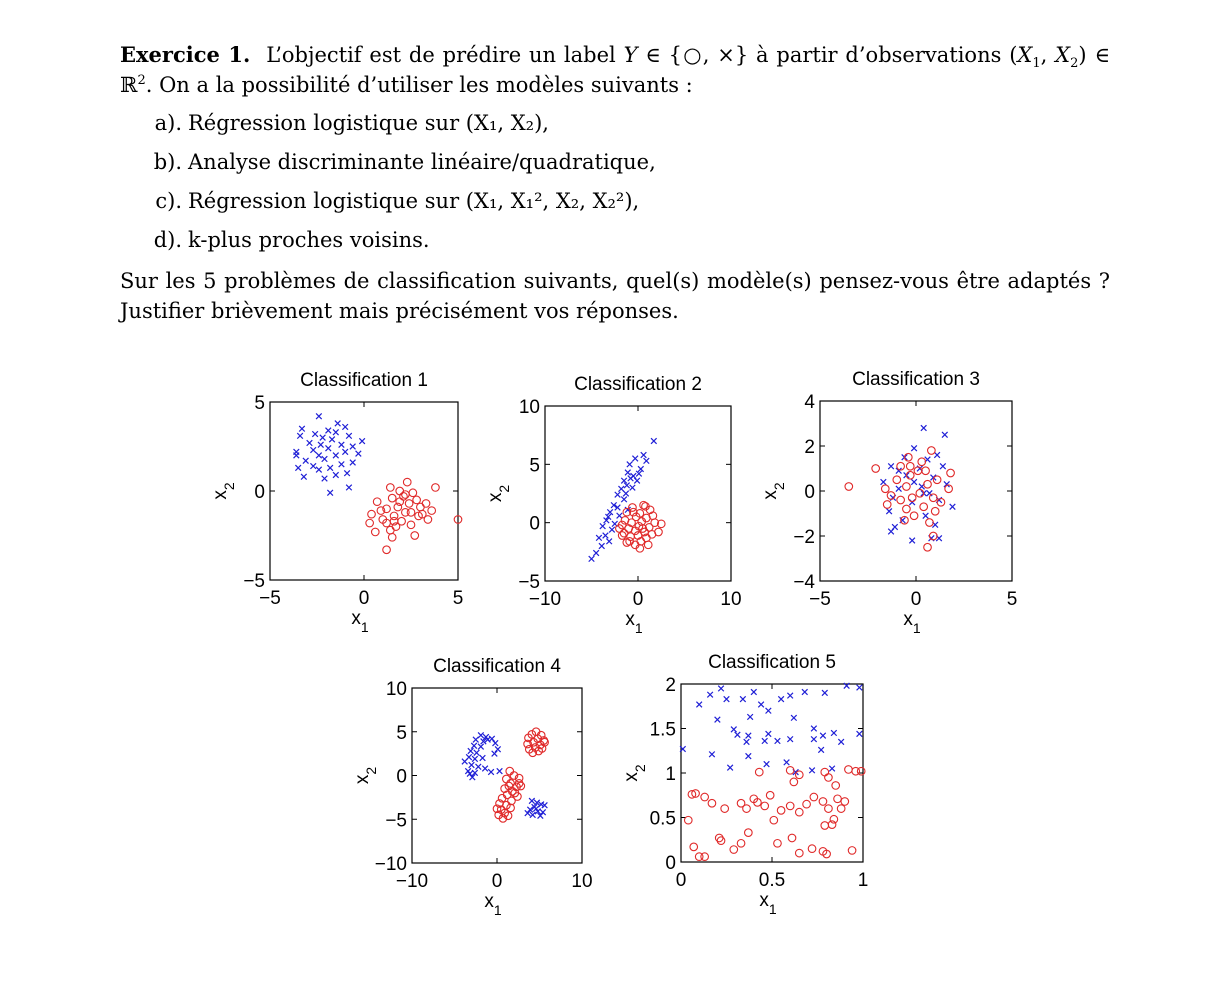 This screenshot has height=992, width=1216. Describe the element at coordinates (827, 55) in the screenshot. I see `intro-part-2: ∈ {○, ×} à partir d’observations (` at that location.